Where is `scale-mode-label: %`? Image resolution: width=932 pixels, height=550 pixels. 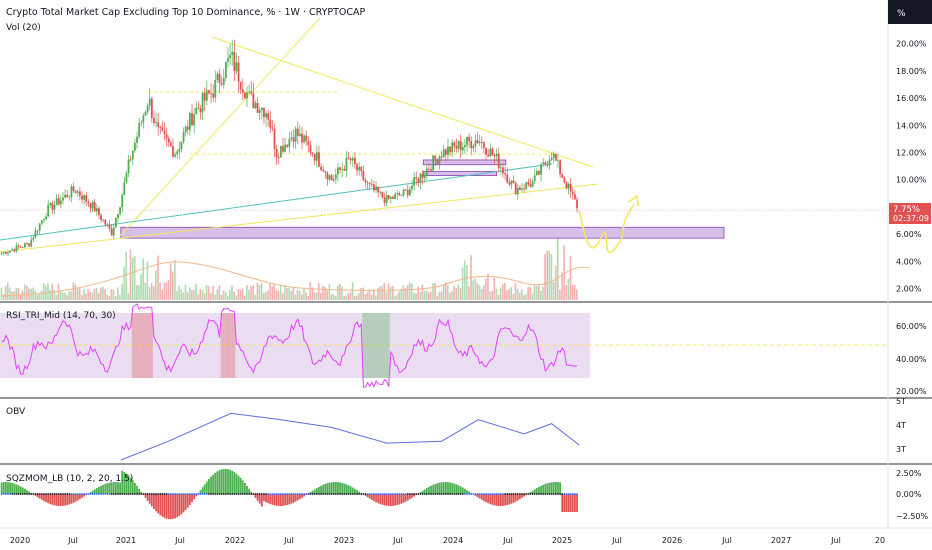 scale-mode-label: % is located at coordinates (901, 14).